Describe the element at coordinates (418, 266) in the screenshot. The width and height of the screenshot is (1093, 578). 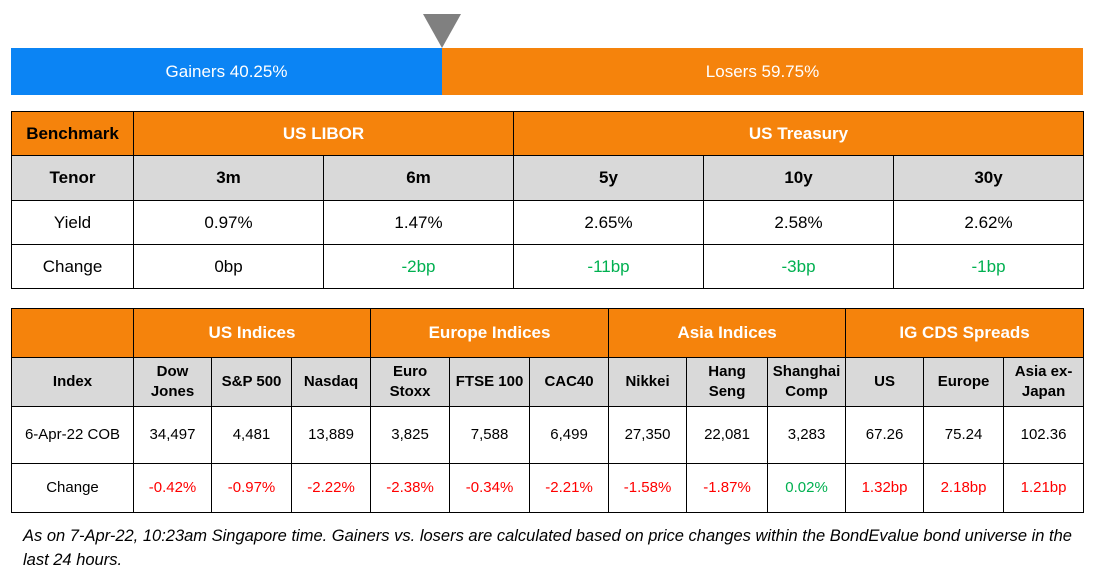
I see `rate-change-cell: -2bp` at that location.